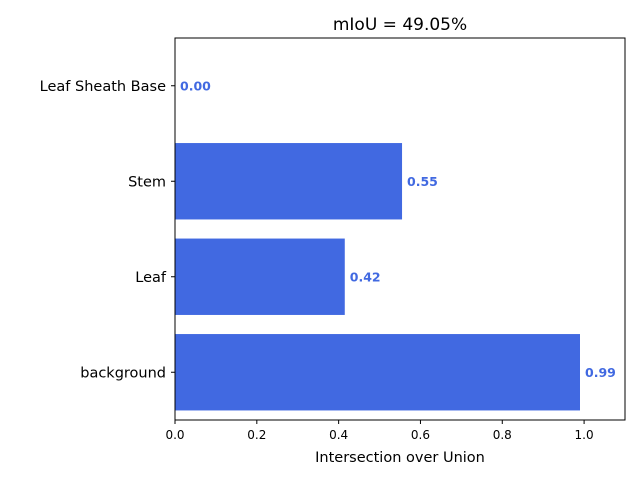 The width and height of the screenshot is (640, 480). What do you see at coordinates (195, 85) in the screenshot?
I see `bar-value-label: 0.00` at bounding box center [195, 85].